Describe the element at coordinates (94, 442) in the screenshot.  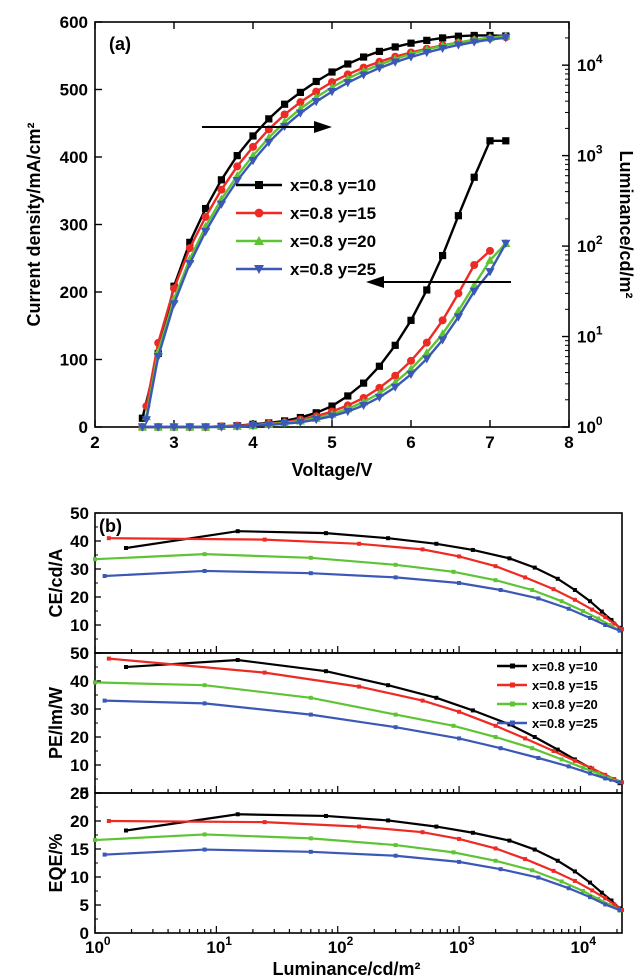
I see `x-tick-label: 2` at that location.